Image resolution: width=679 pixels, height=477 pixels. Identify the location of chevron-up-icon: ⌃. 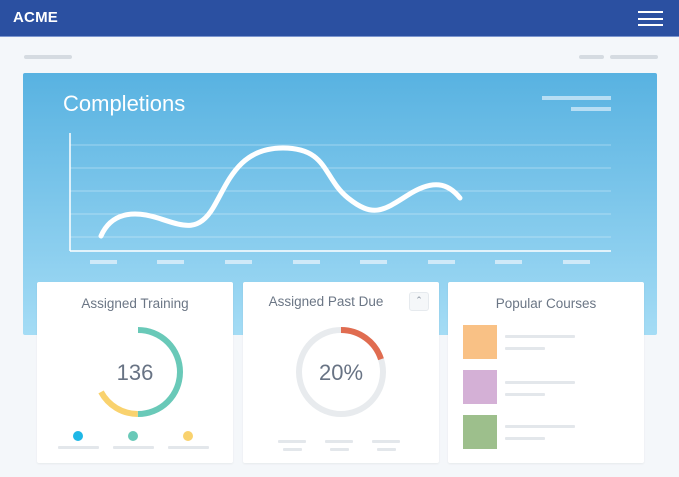
(419, 301).